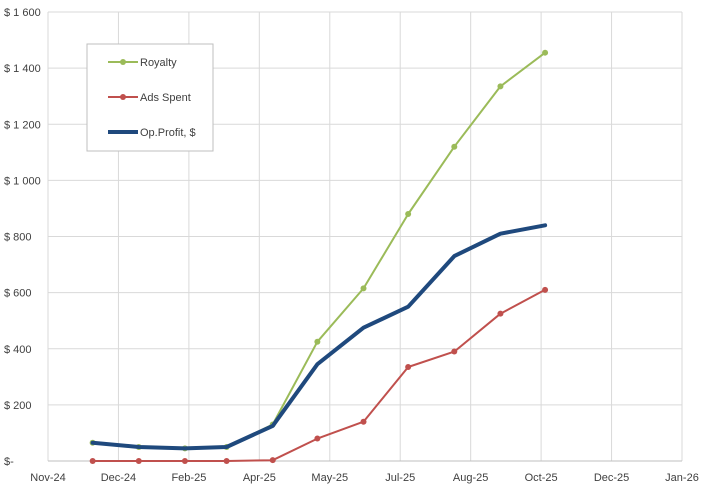 This screenshot has width=720, height=491. What do you see at coordinates (22, 125) in the screenshot?
I see `y-tick-label: $ 1 200` at bounding box center [22, 125].